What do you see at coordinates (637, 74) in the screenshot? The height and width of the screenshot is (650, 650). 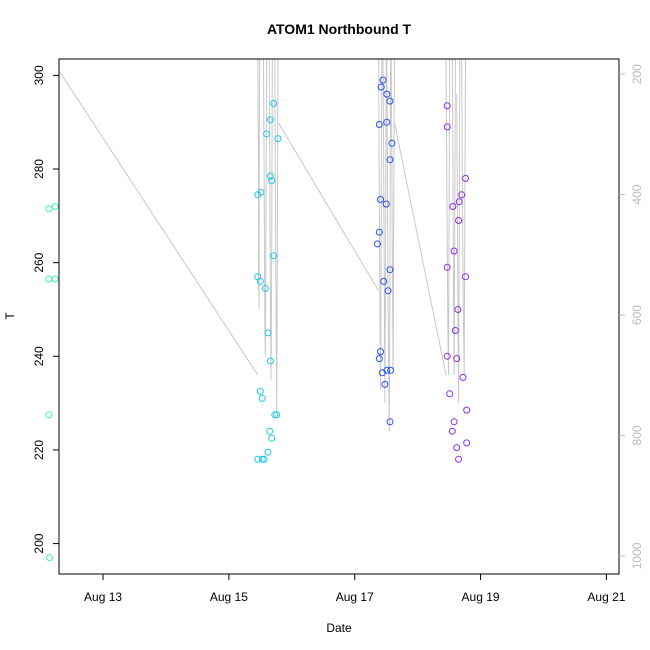 I see `y2-tick-label: 200` at bounding box center [637, 74].